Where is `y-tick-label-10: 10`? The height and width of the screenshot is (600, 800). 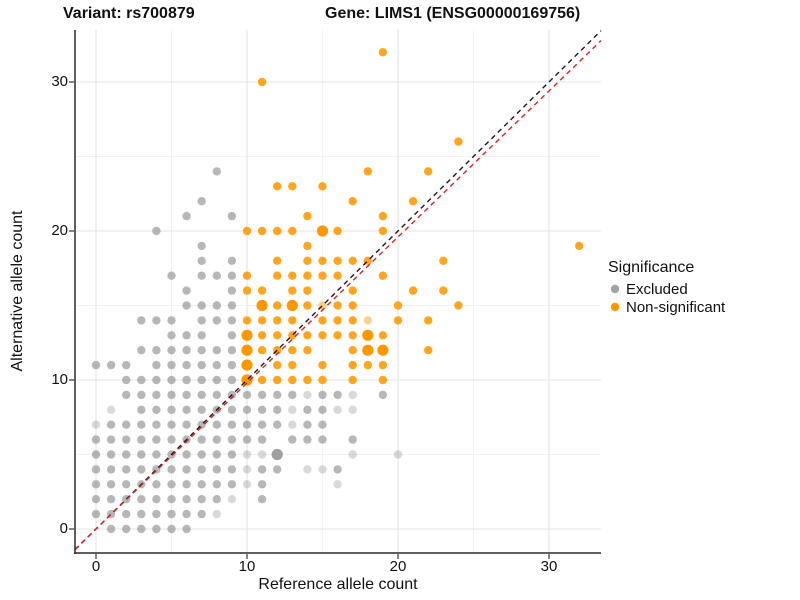 y-tick-label-10: 10 is located at coordinates (59, 379).